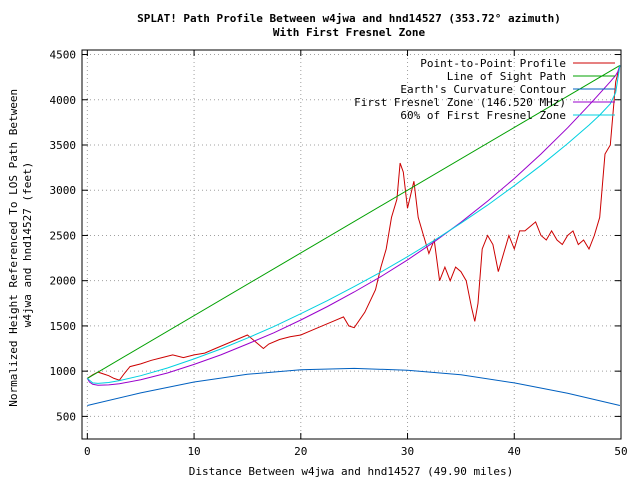  Describe the element at coordinates (63, 55) in the screenshot. I see `y-tick-label: 4500` at that location.